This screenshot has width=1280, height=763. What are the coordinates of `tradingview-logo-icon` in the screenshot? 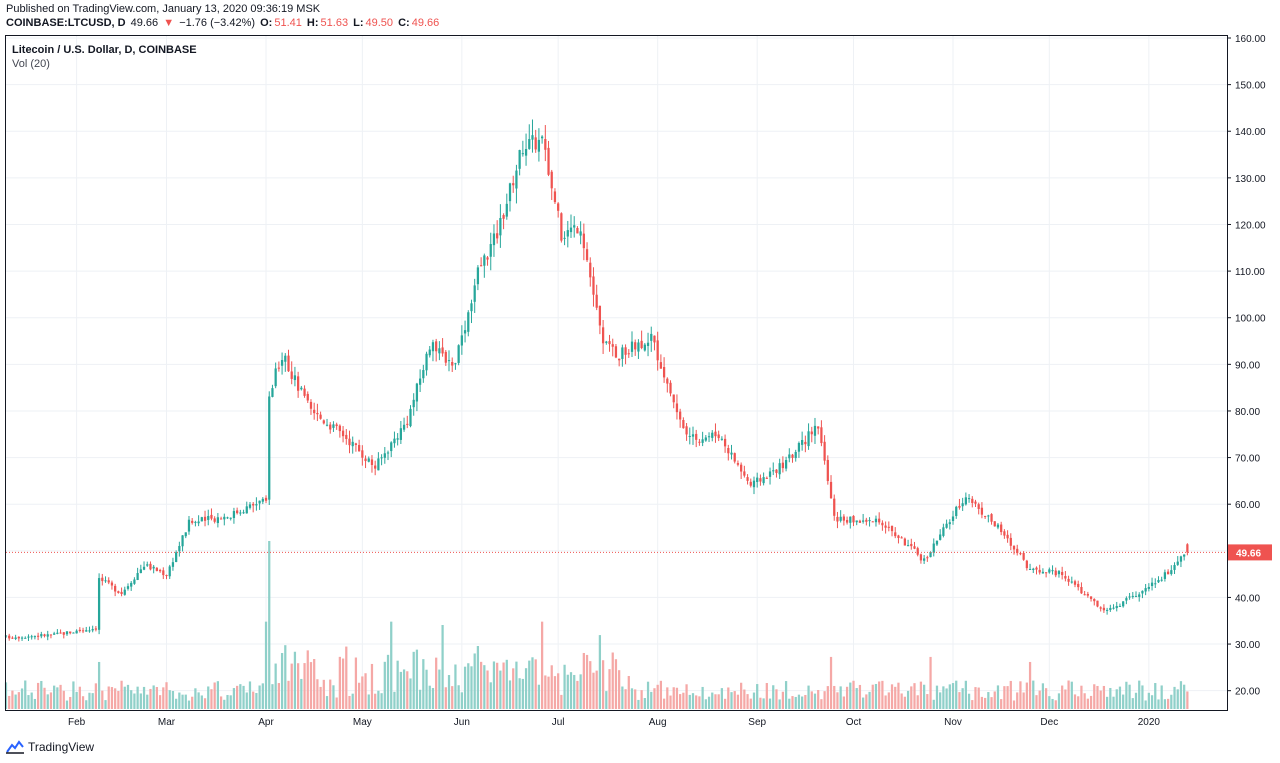 It's located at (15, 747).